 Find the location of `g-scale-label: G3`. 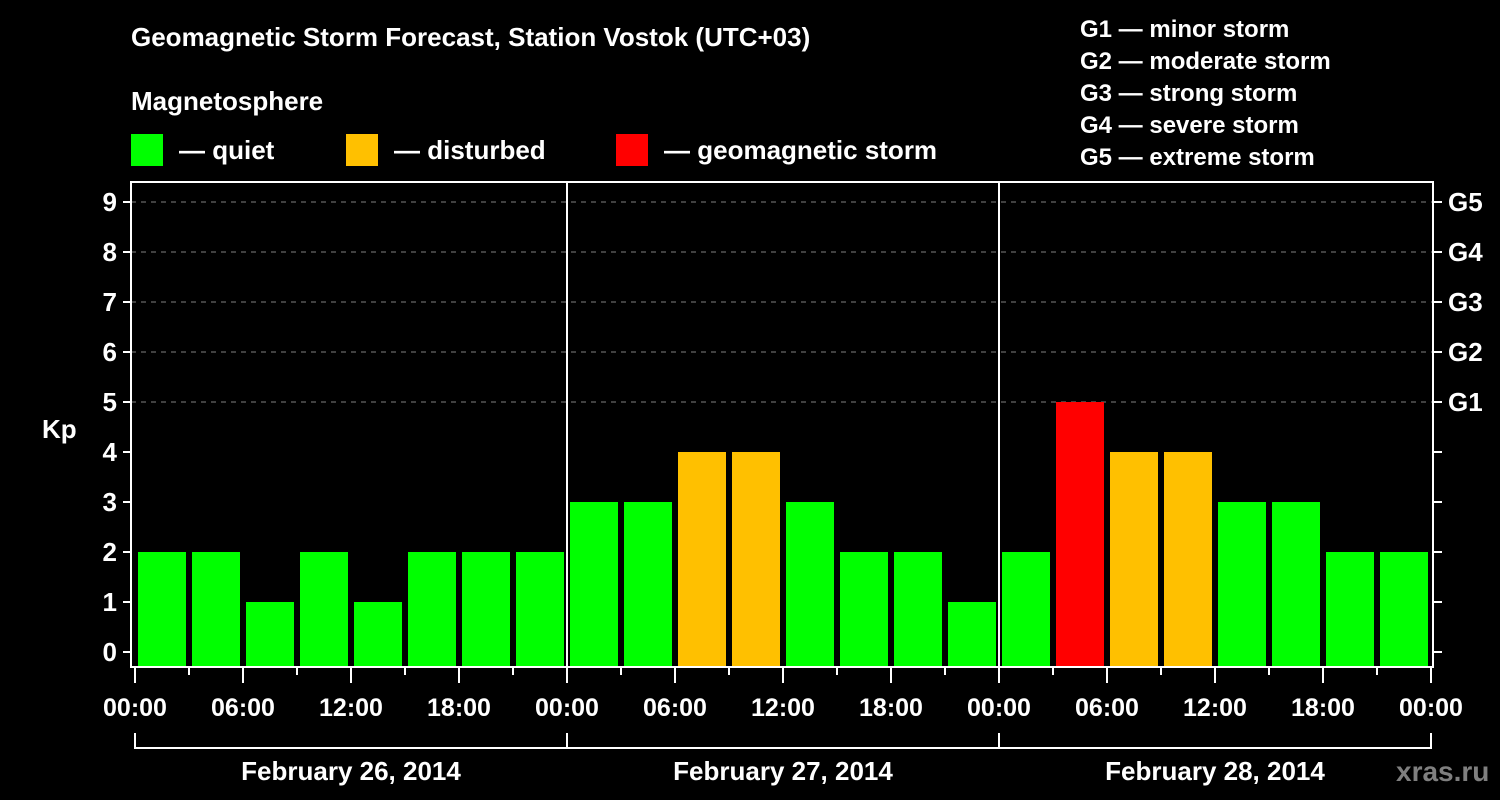

g-scale-label: G3 is located at coordinates (1465, 302).